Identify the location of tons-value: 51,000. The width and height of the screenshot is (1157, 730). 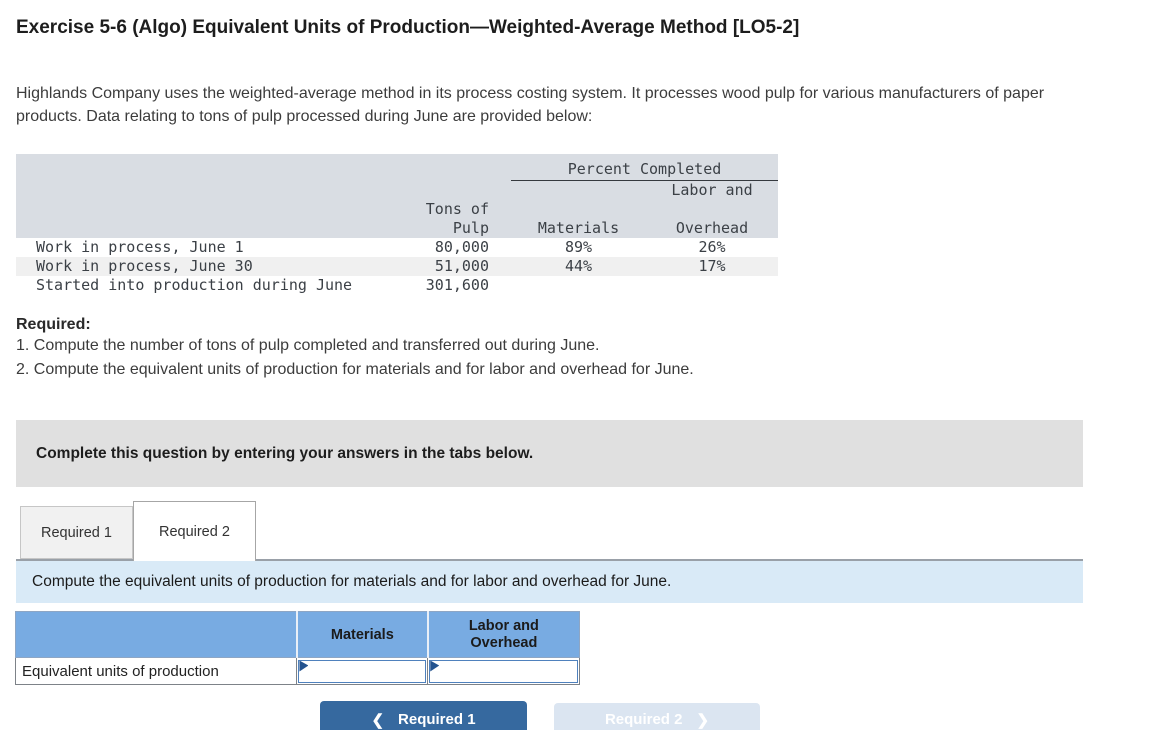
(451, 266).